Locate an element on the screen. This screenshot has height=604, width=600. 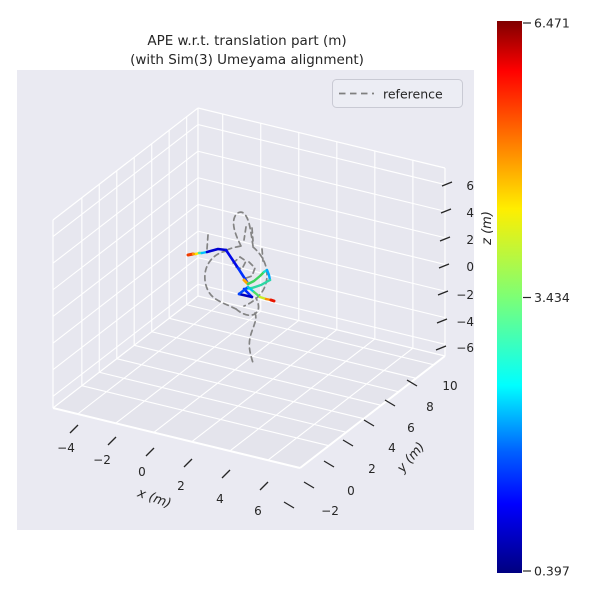
plot-title-line1: APE w.r.t. translation part (m) is located at coordinates (246, 41).